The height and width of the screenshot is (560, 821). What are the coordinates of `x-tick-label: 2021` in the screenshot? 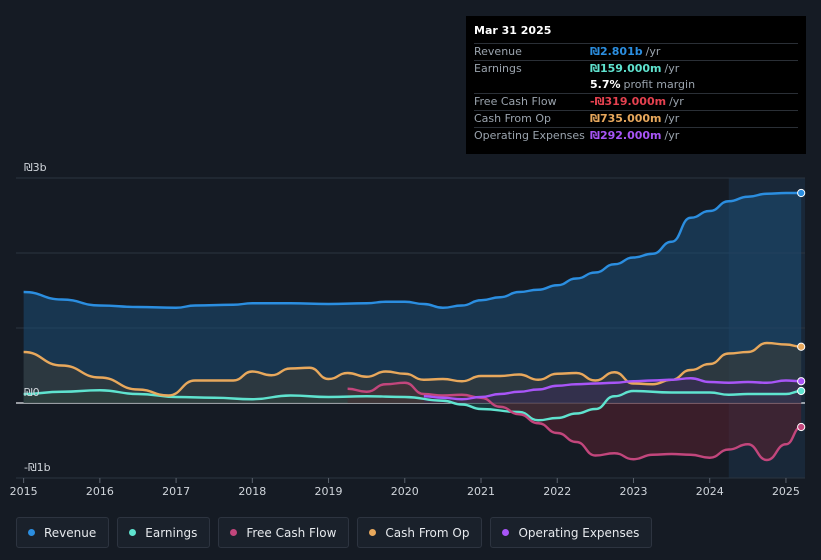 It's located at (481, 491).